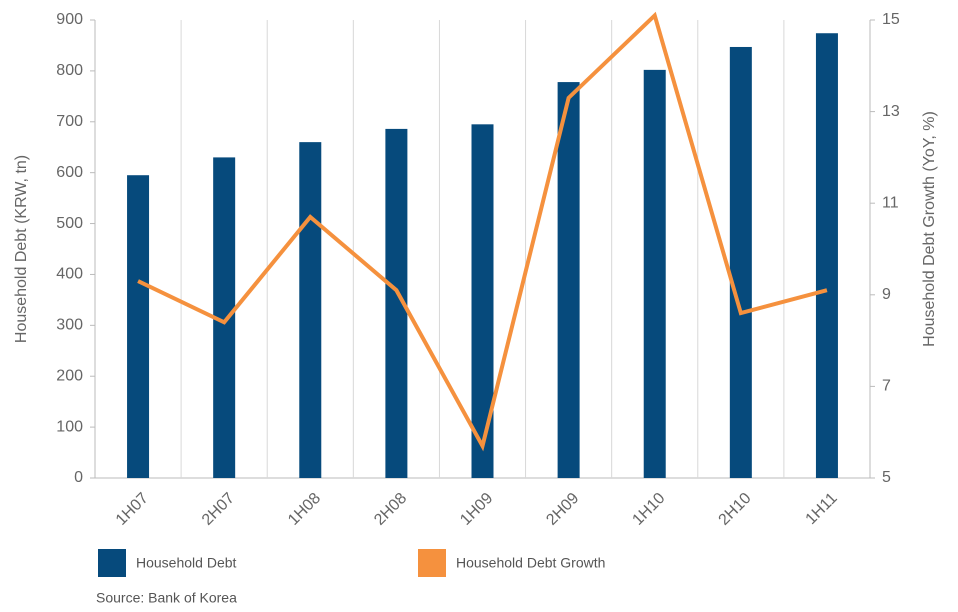  Describe the element at coordinates (648, 509) in the screenshot. I see `x-tick-label: 1H10` at that location.